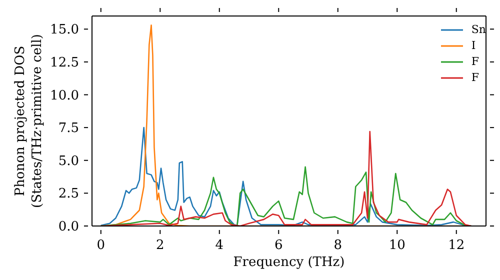 This screenshot has height=280, width=500. What do you see at coordinates (397, 245) in the screenshot?
I see `x-tick-label: 10` at bounding box center [397, 245].